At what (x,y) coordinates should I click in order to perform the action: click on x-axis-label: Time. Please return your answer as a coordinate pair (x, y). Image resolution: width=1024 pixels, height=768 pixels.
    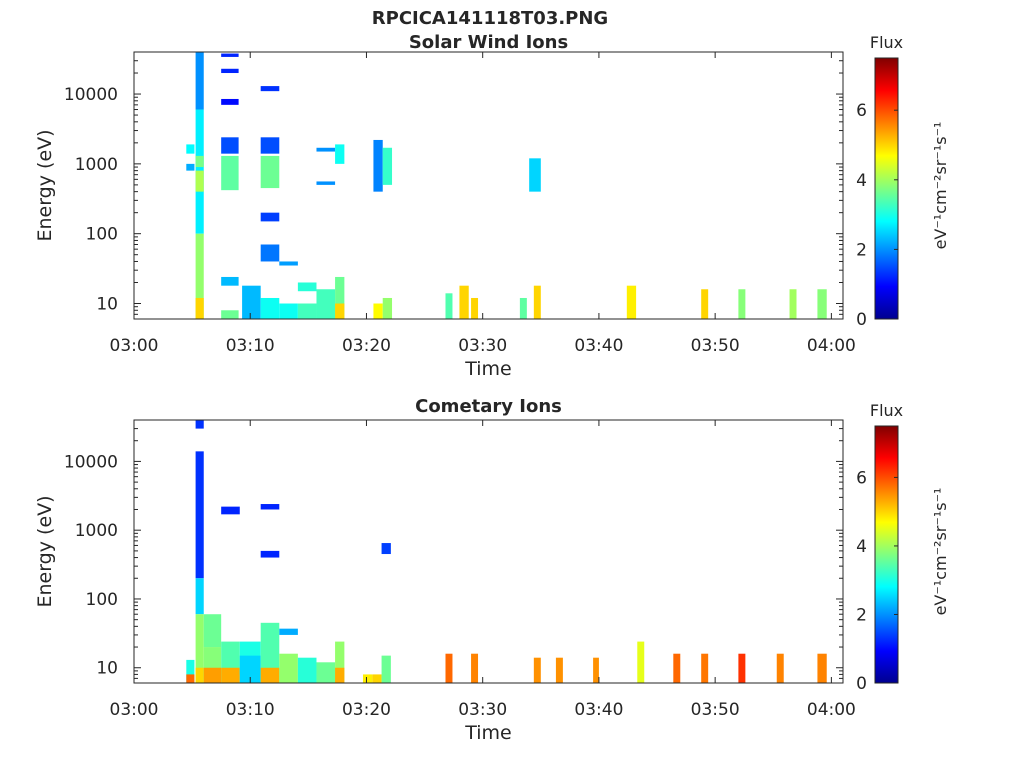
    Looking at the image, I should click on (488, 369).